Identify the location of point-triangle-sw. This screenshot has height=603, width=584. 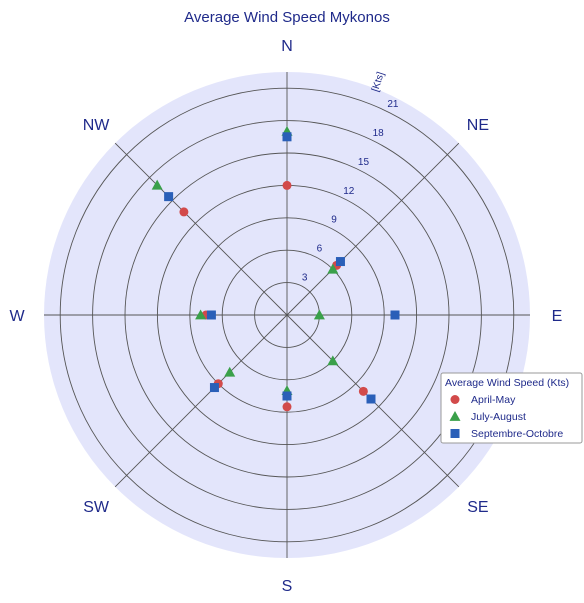
(230, 371).